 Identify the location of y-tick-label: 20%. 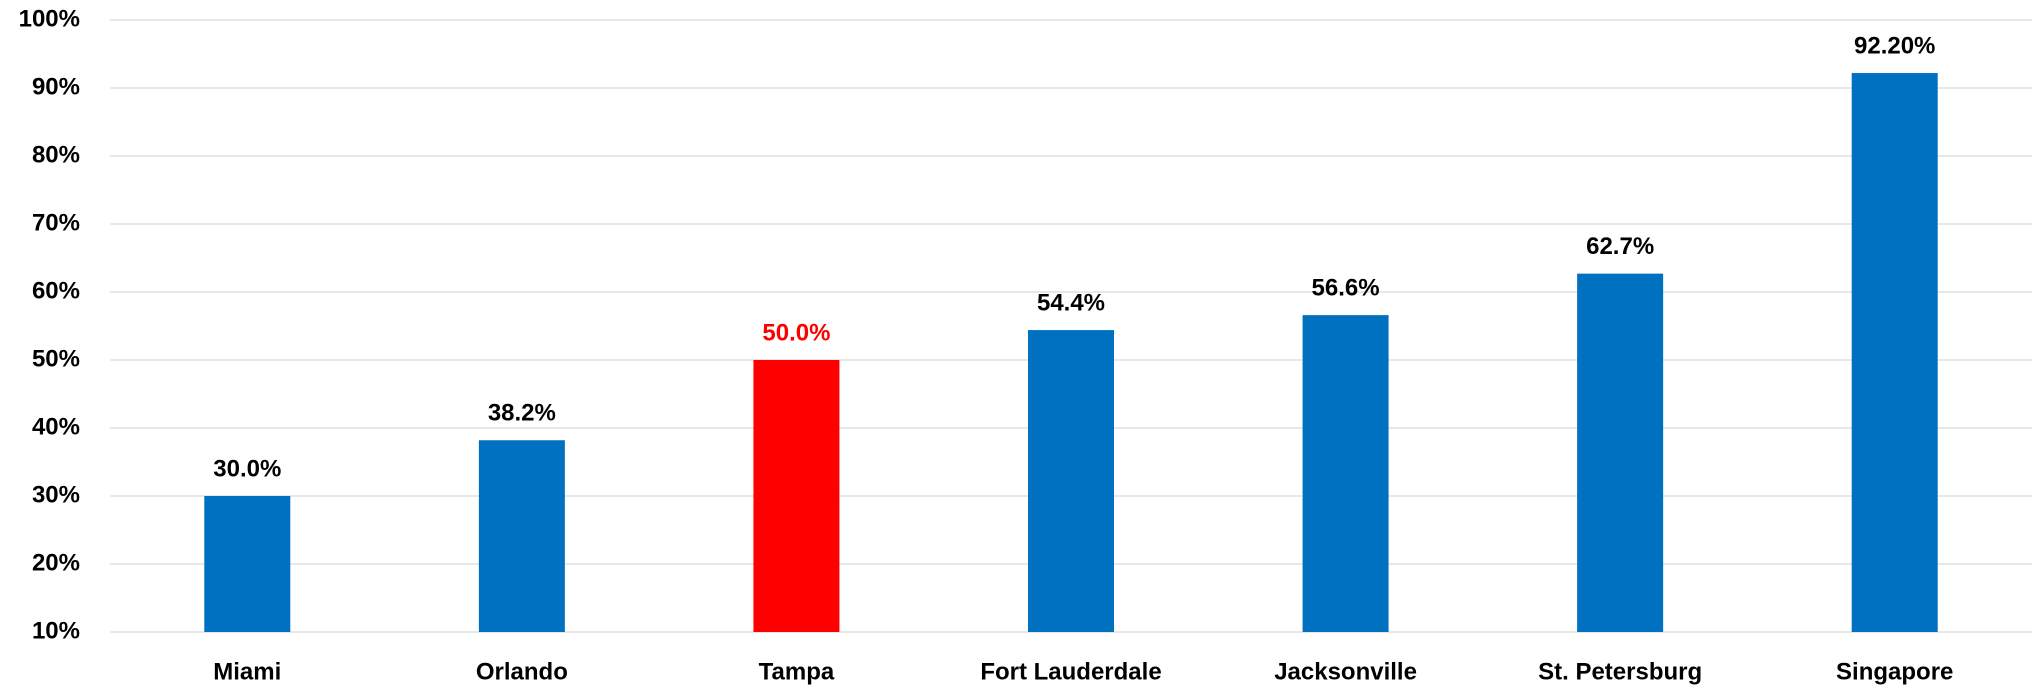
(56, 562).